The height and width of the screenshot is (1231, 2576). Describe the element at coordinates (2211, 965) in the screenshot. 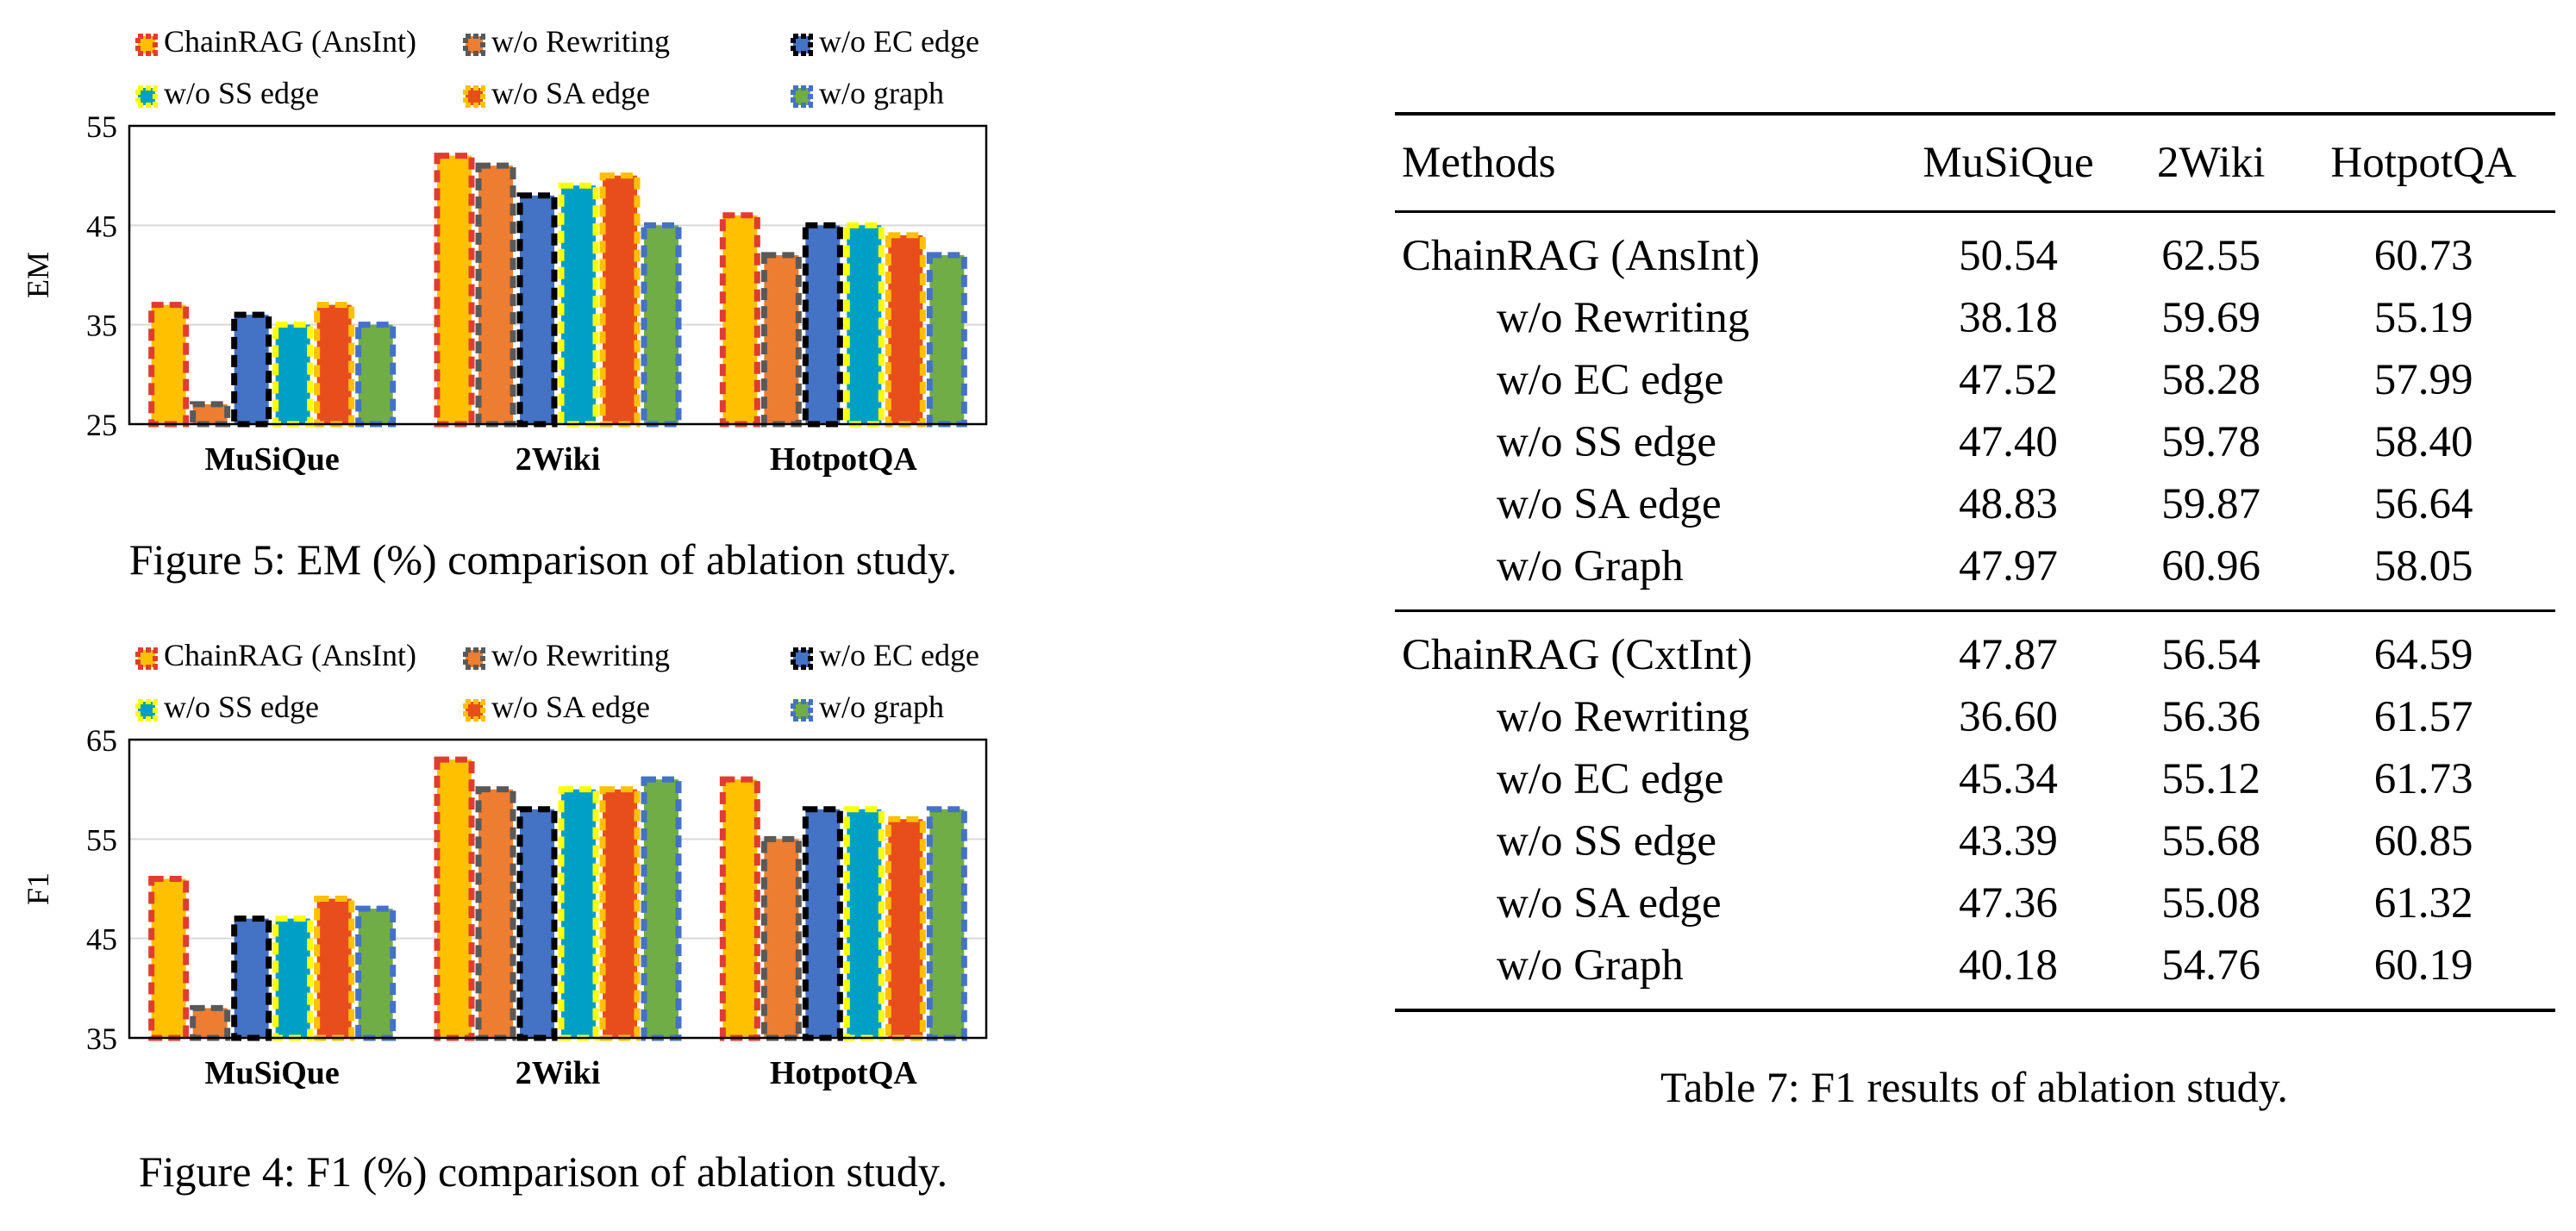

I see `value-cell: 54.76` at that location.